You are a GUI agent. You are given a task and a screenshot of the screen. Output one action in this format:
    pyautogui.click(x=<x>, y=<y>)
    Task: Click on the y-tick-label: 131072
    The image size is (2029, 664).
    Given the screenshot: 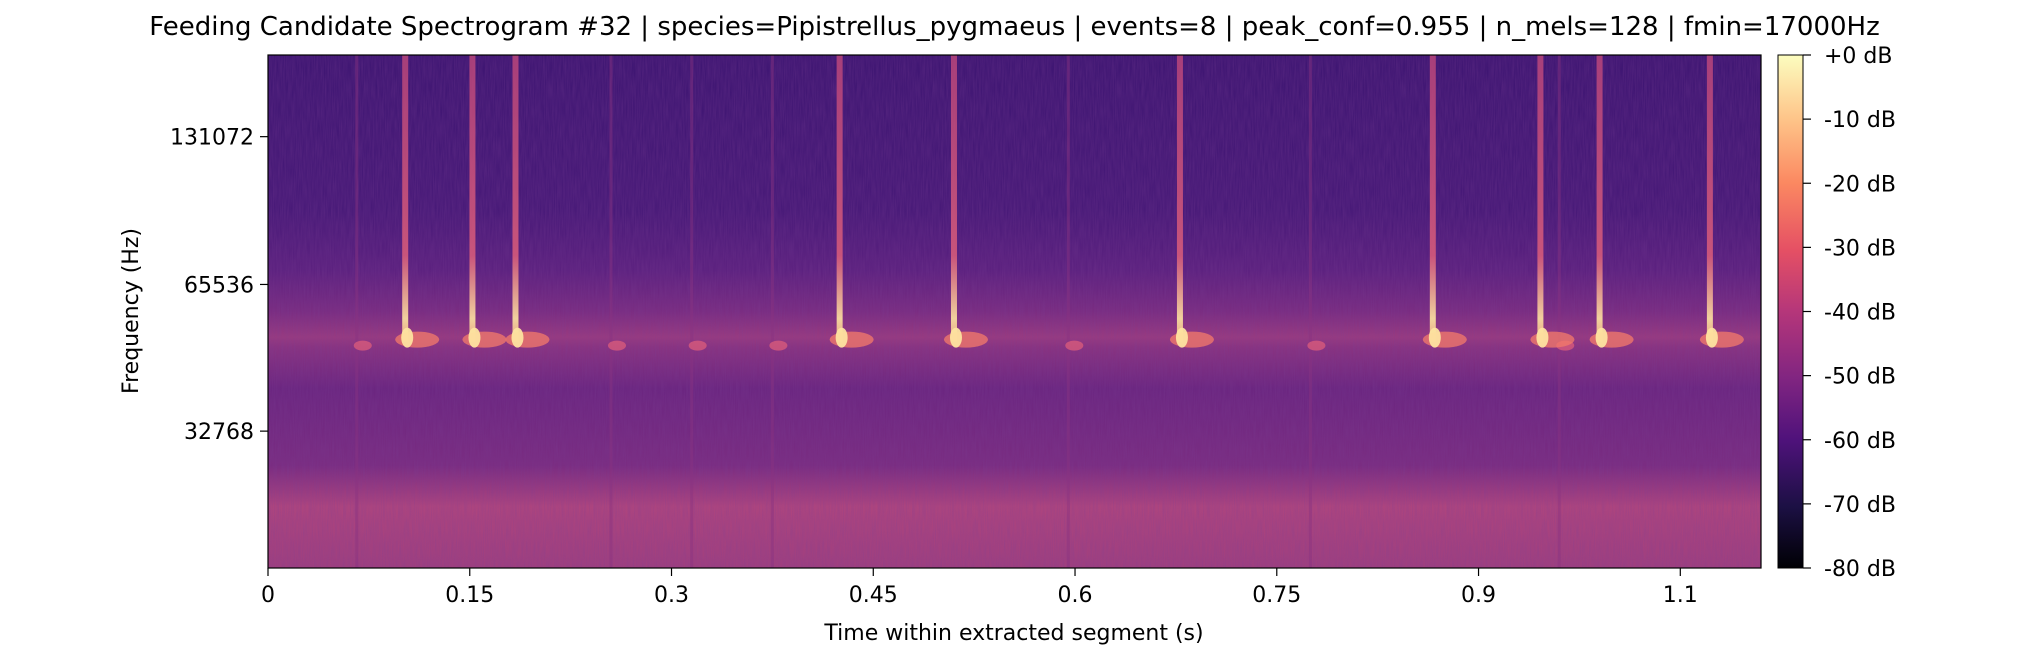 What is the action you would take?
    pyautogui.click(x=212, y=138)
    